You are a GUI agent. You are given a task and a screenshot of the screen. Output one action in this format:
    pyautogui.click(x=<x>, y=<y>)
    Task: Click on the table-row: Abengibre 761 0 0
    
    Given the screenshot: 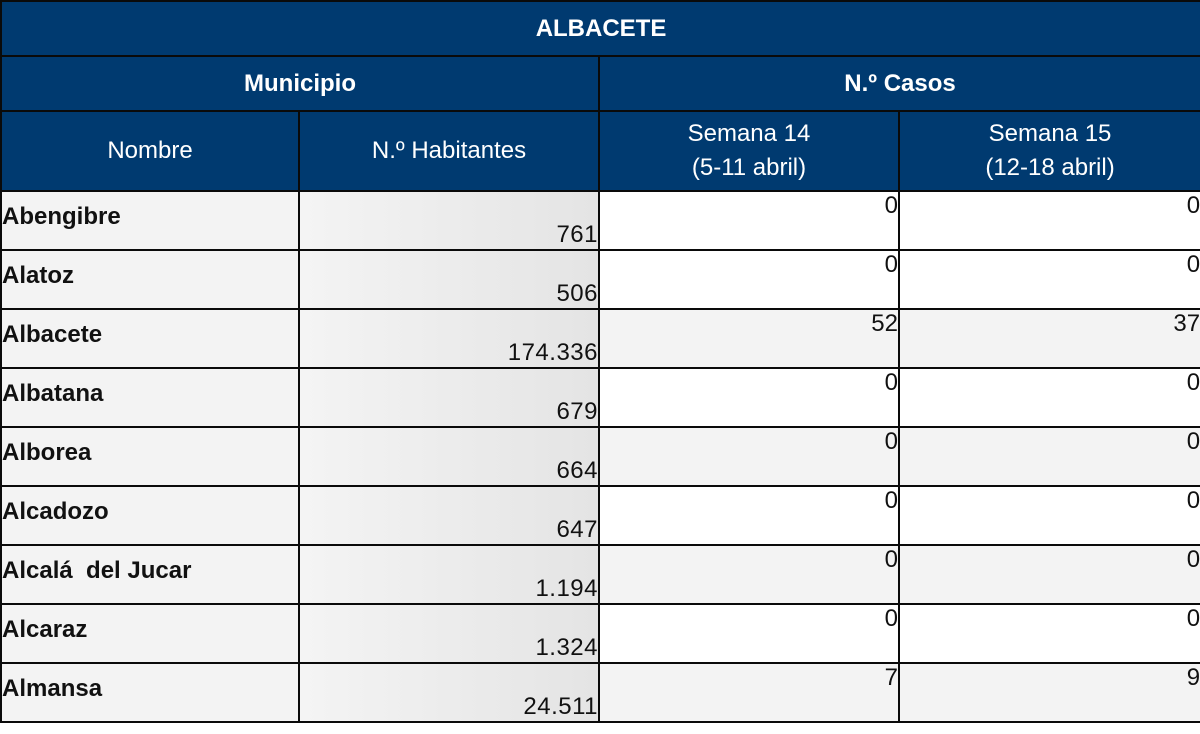 What is the action you would take?
    pyautogui.click(x=600, y=220)
    